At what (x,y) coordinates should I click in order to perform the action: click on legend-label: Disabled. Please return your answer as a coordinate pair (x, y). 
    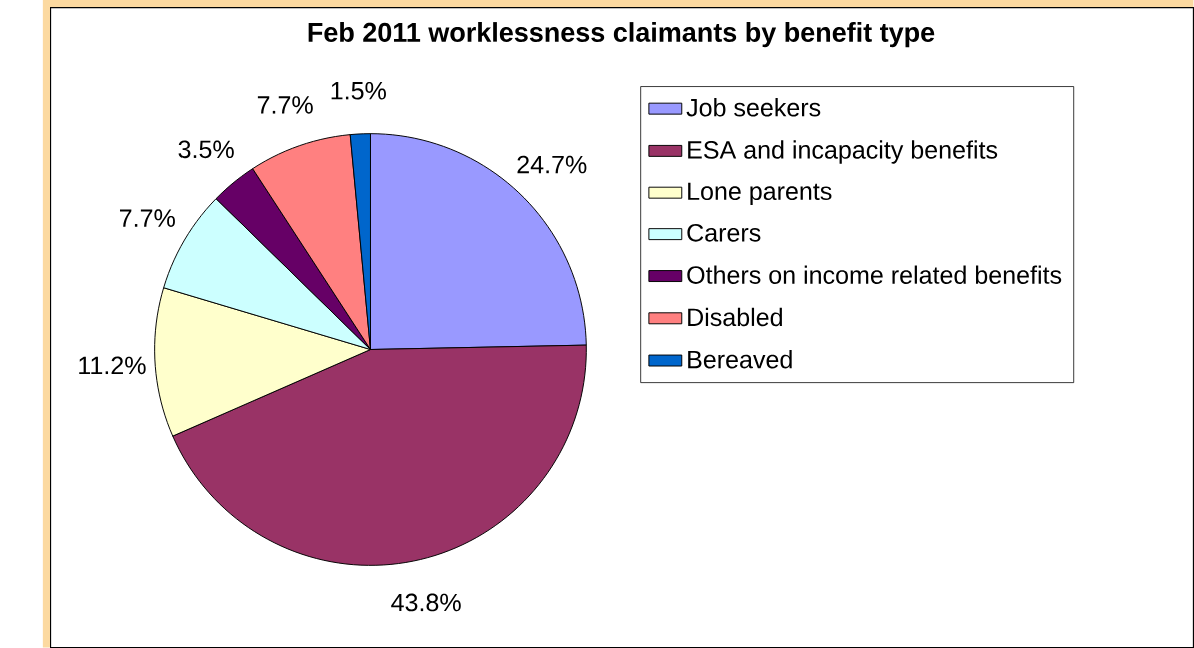
    Looking at the image, I should click on (735, 317).